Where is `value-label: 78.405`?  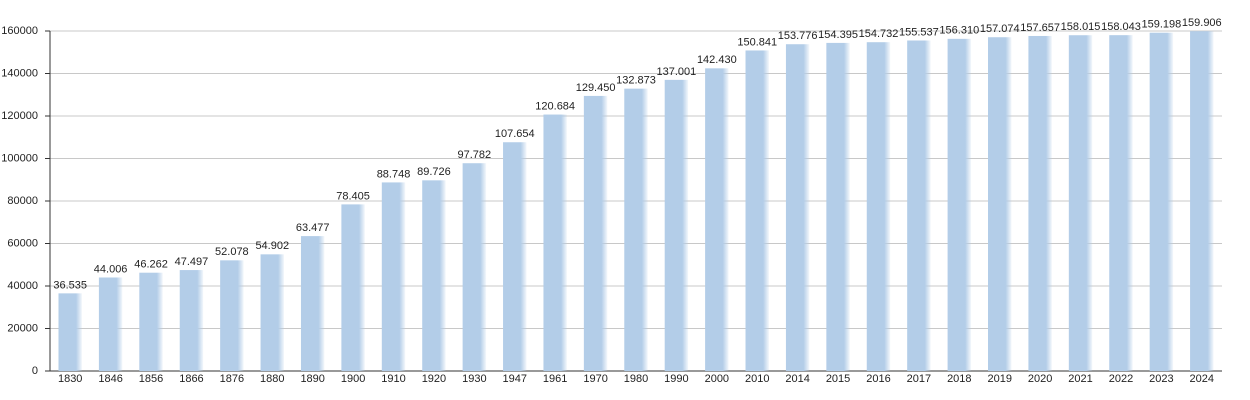
value-label: 78.405 is located at coordinates (353, 196).